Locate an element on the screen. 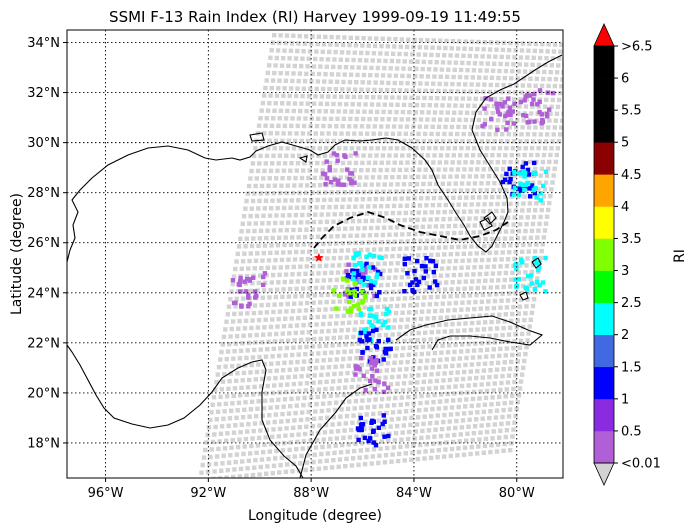 This screenshot has height=532, width=697. colorbar-bin is located at coordinates (604, 415).